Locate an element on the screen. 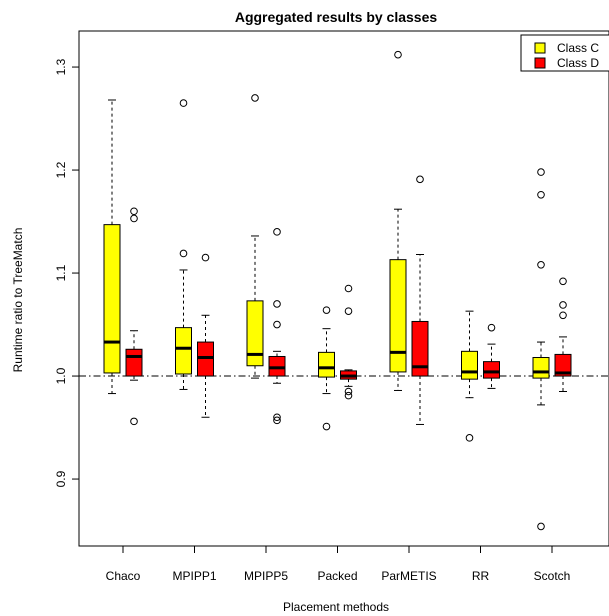 The height and width of the screenshot is (616, 609). box-Scotch-Class-D is located at coordinates (563, 334).